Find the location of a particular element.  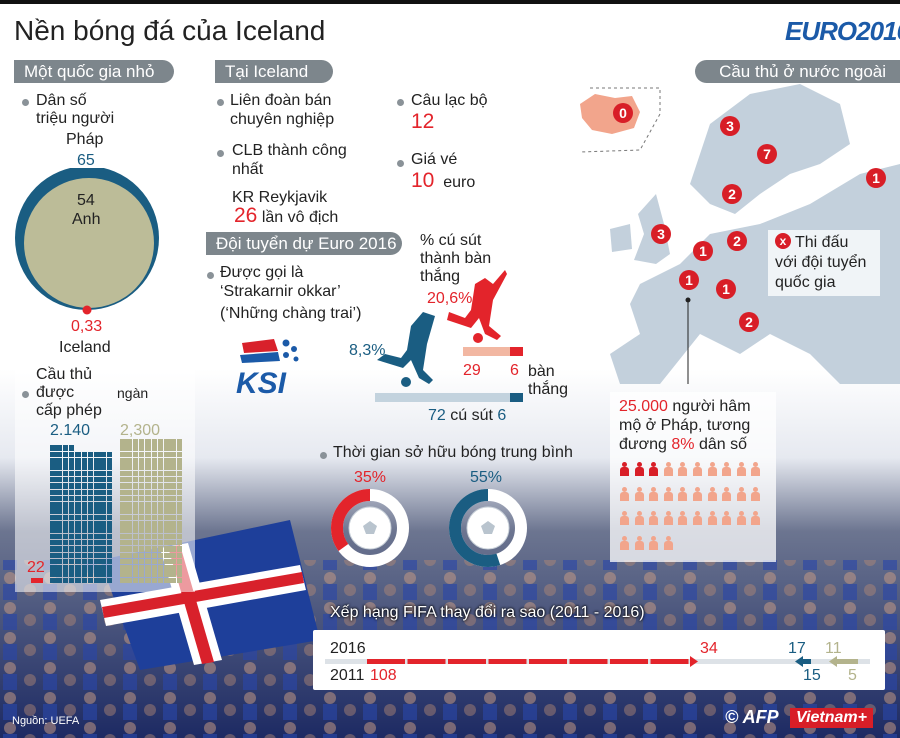

other1-rank-2016: 17 is located at coordinates (797, 648).